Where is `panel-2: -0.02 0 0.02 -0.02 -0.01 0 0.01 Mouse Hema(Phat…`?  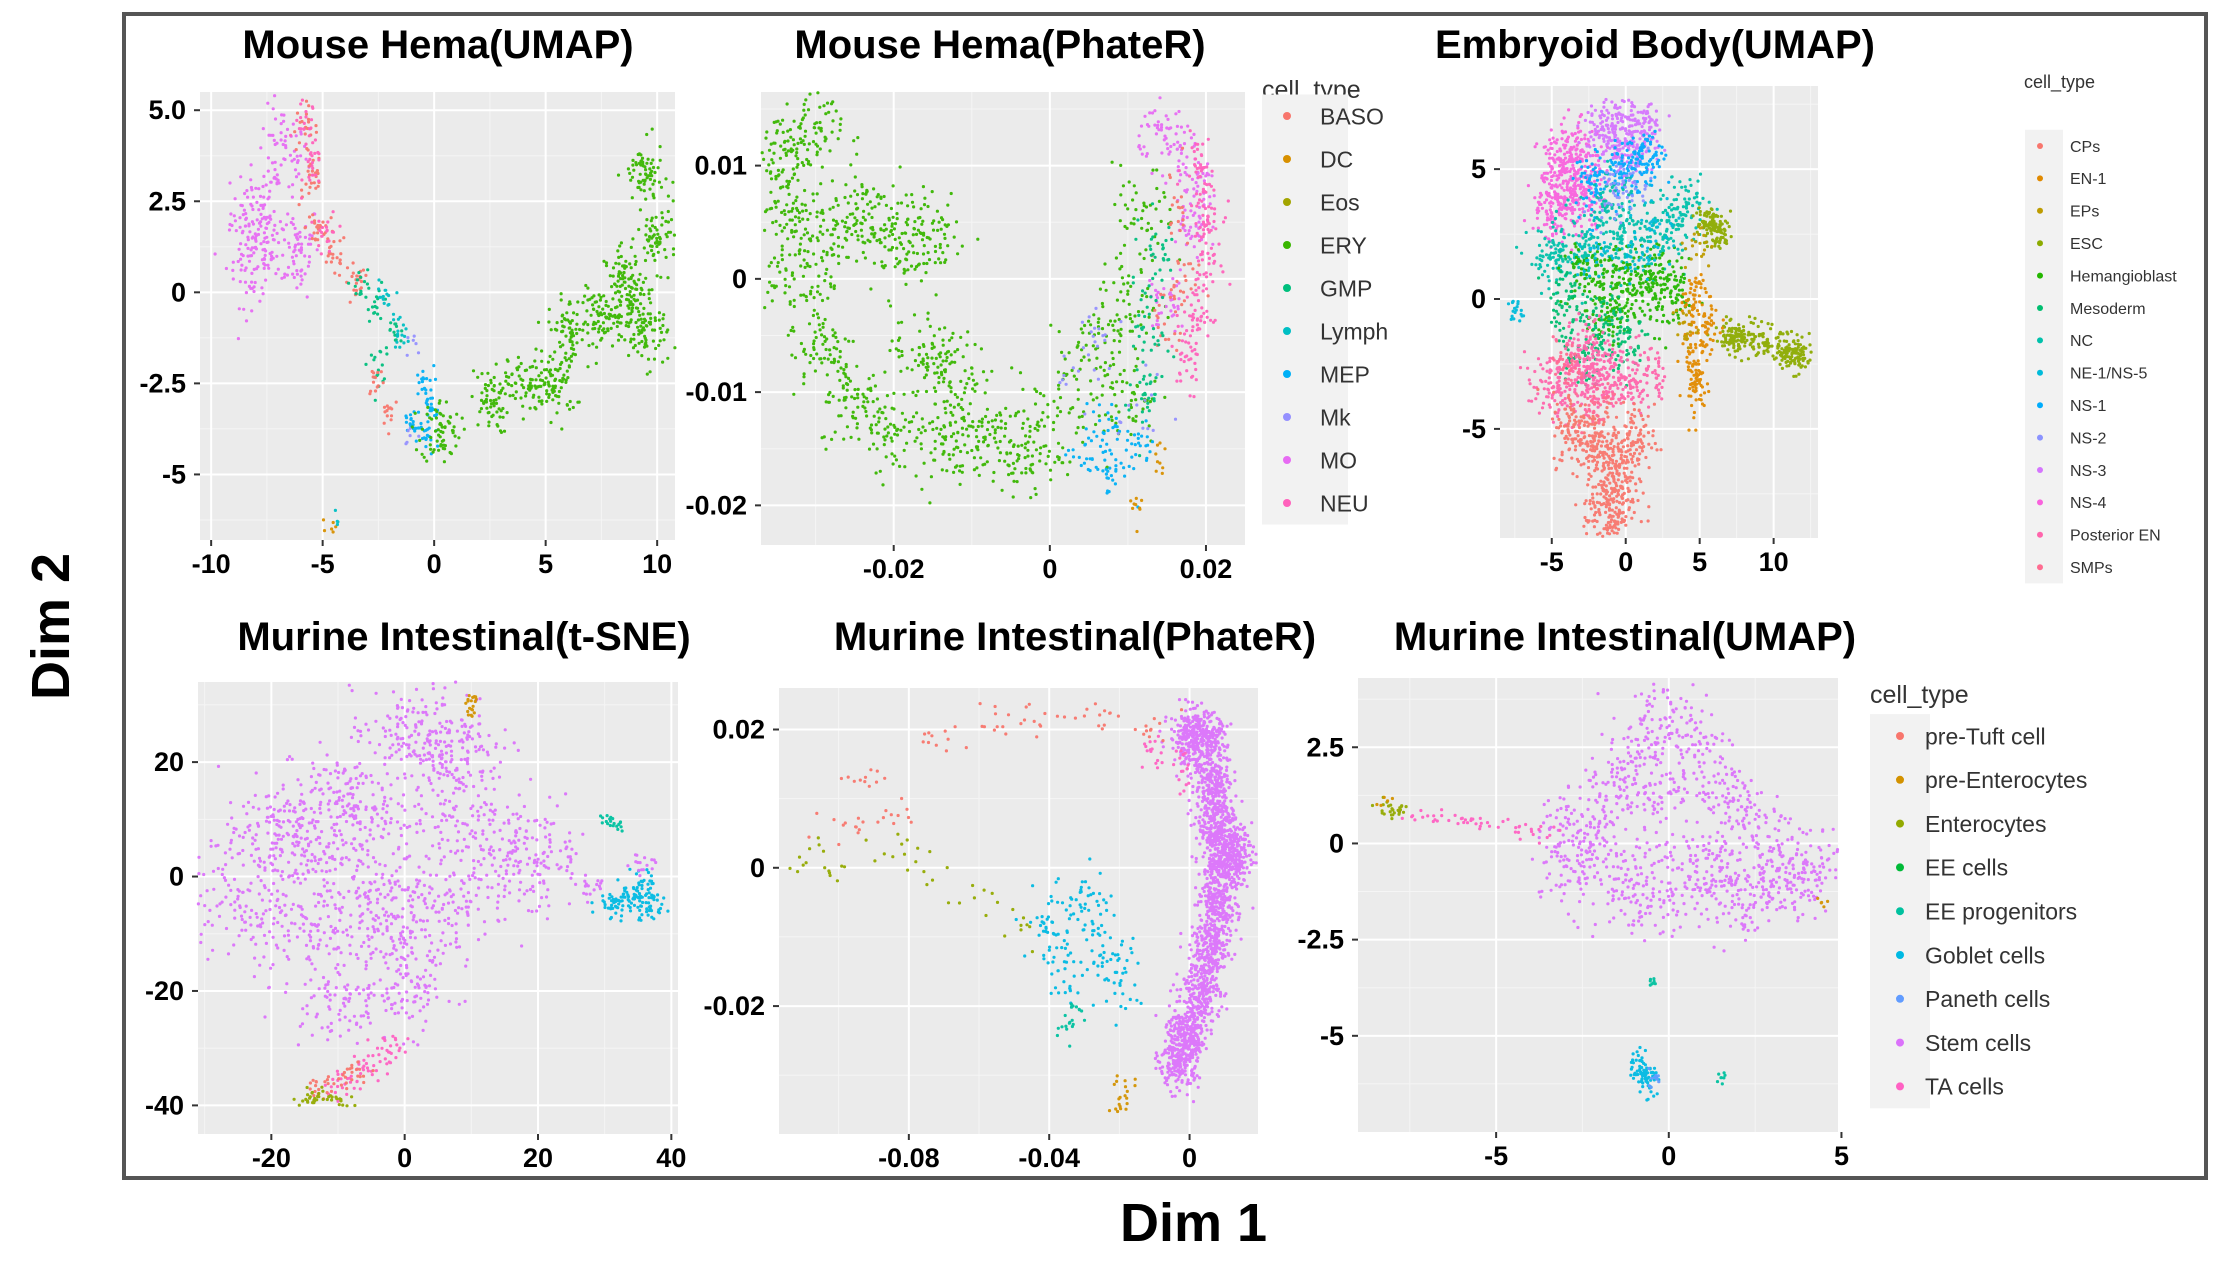 panel-2: -0.02 0 0.02 -0.02 -0.01 0 0.01 Mouse Hema(Phat… is located at coordinates (965, 303).